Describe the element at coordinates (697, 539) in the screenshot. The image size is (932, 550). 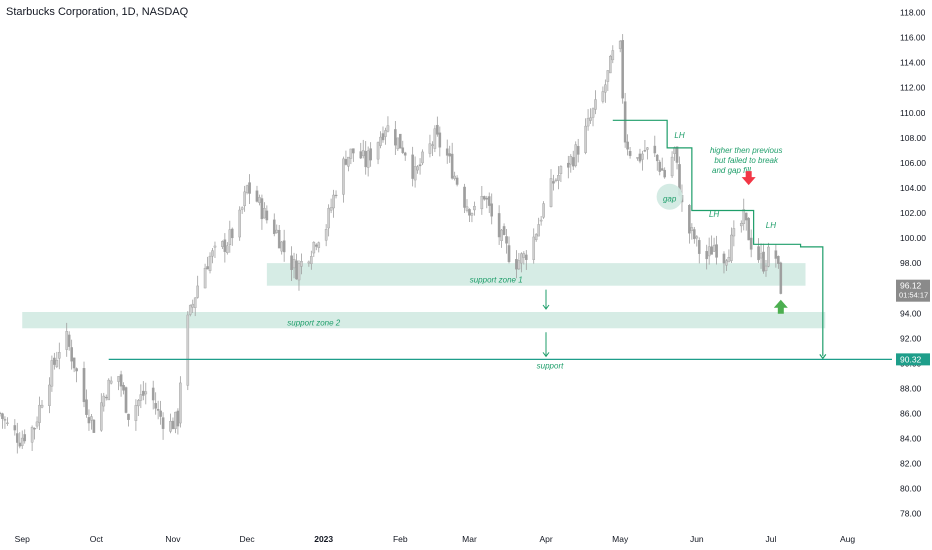
I see `x-tick-label: Jun` at that location.